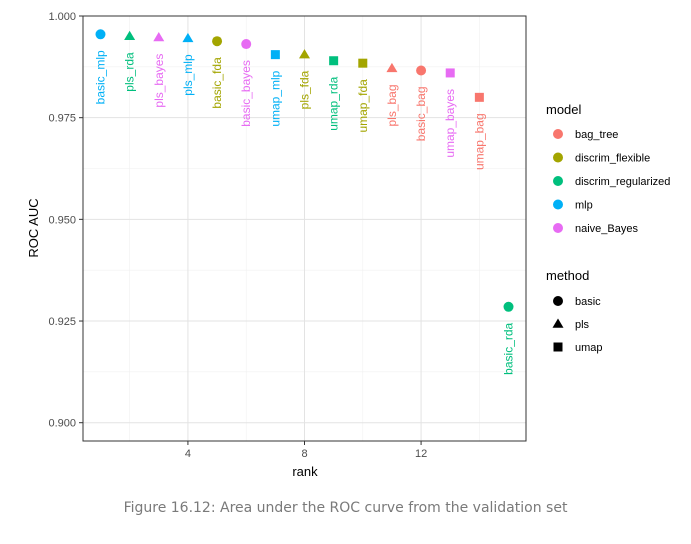 The image size is (691, 544). I want to click on point-label-basic-mlp: basic_mlp, so click(100, 77).